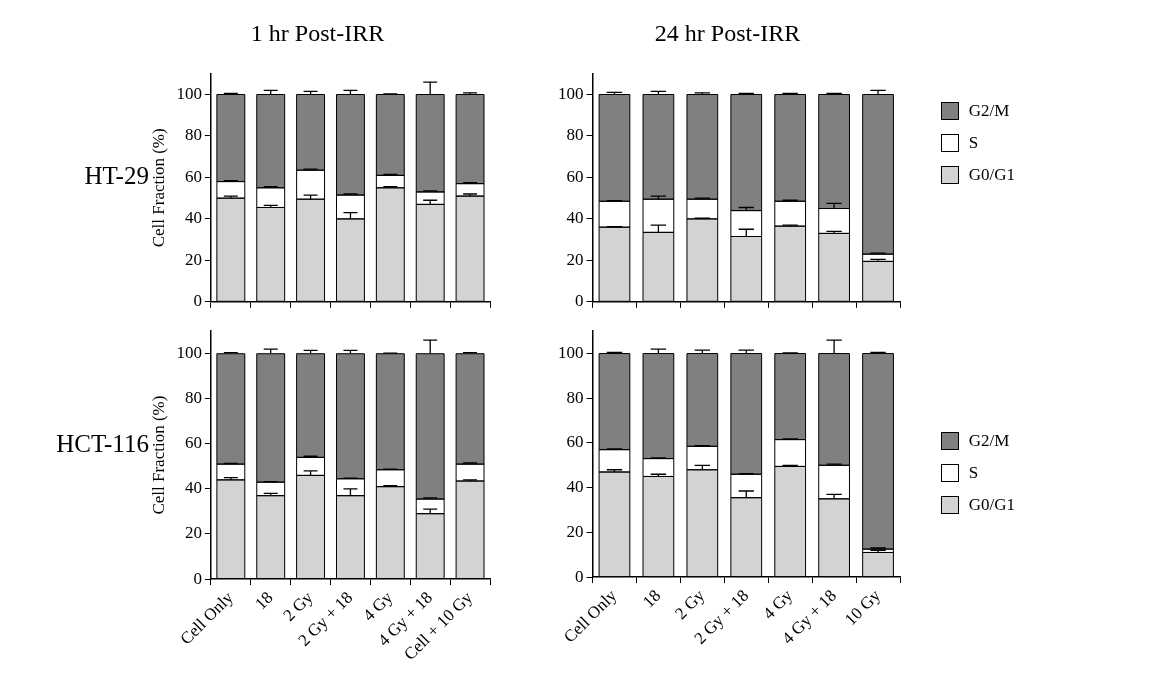 This screenshot has height=673, width=1173. What do you see at coordinates (317, 32) in the screenshot?
I see `chart-title: 1 hr Post-IRR` at bounding box center [317, 32].